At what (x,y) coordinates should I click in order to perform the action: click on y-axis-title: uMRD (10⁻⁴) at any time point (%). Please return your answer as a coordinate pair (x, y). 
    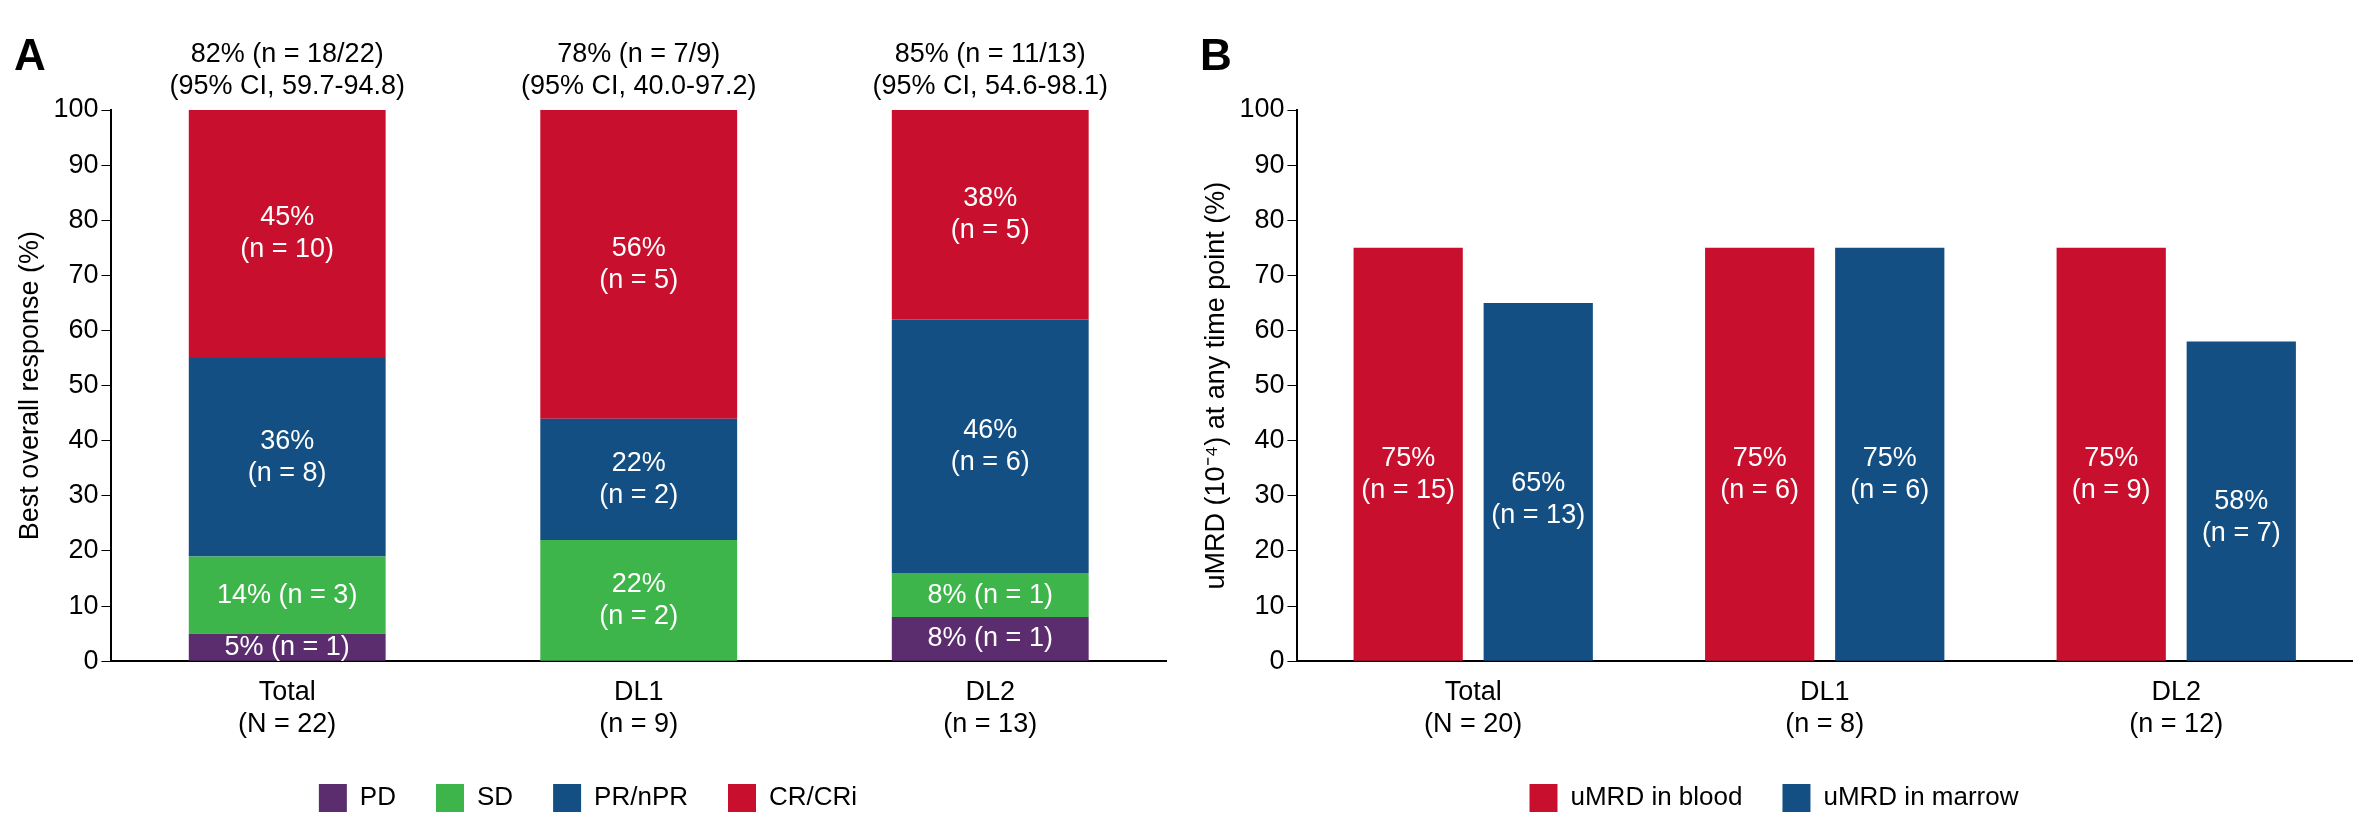
    Looking at the image, I should click on (1214, 385).